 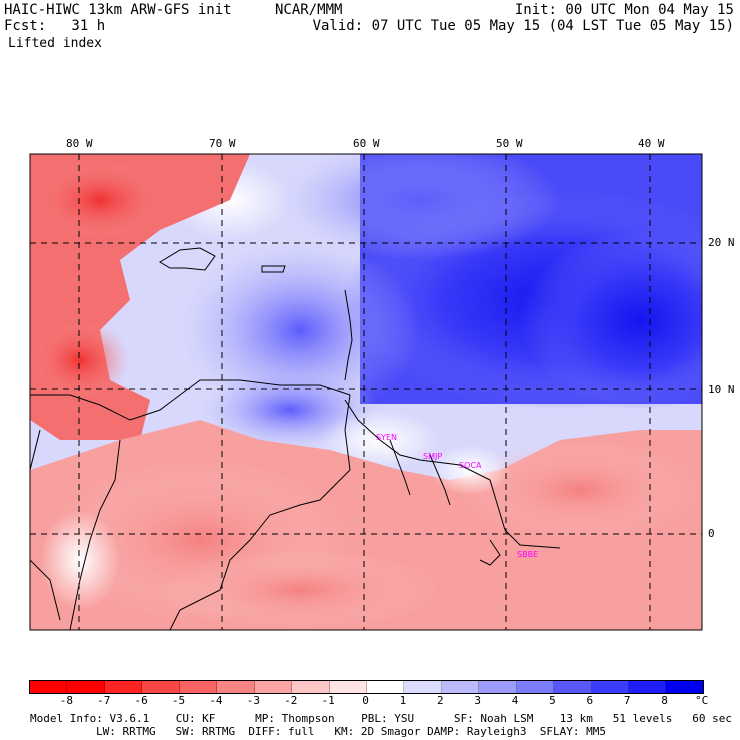 What do you see at coordinates (711, 533) in the screenshot?
I see `lat-label: 0` at bounding box center [711, 533].